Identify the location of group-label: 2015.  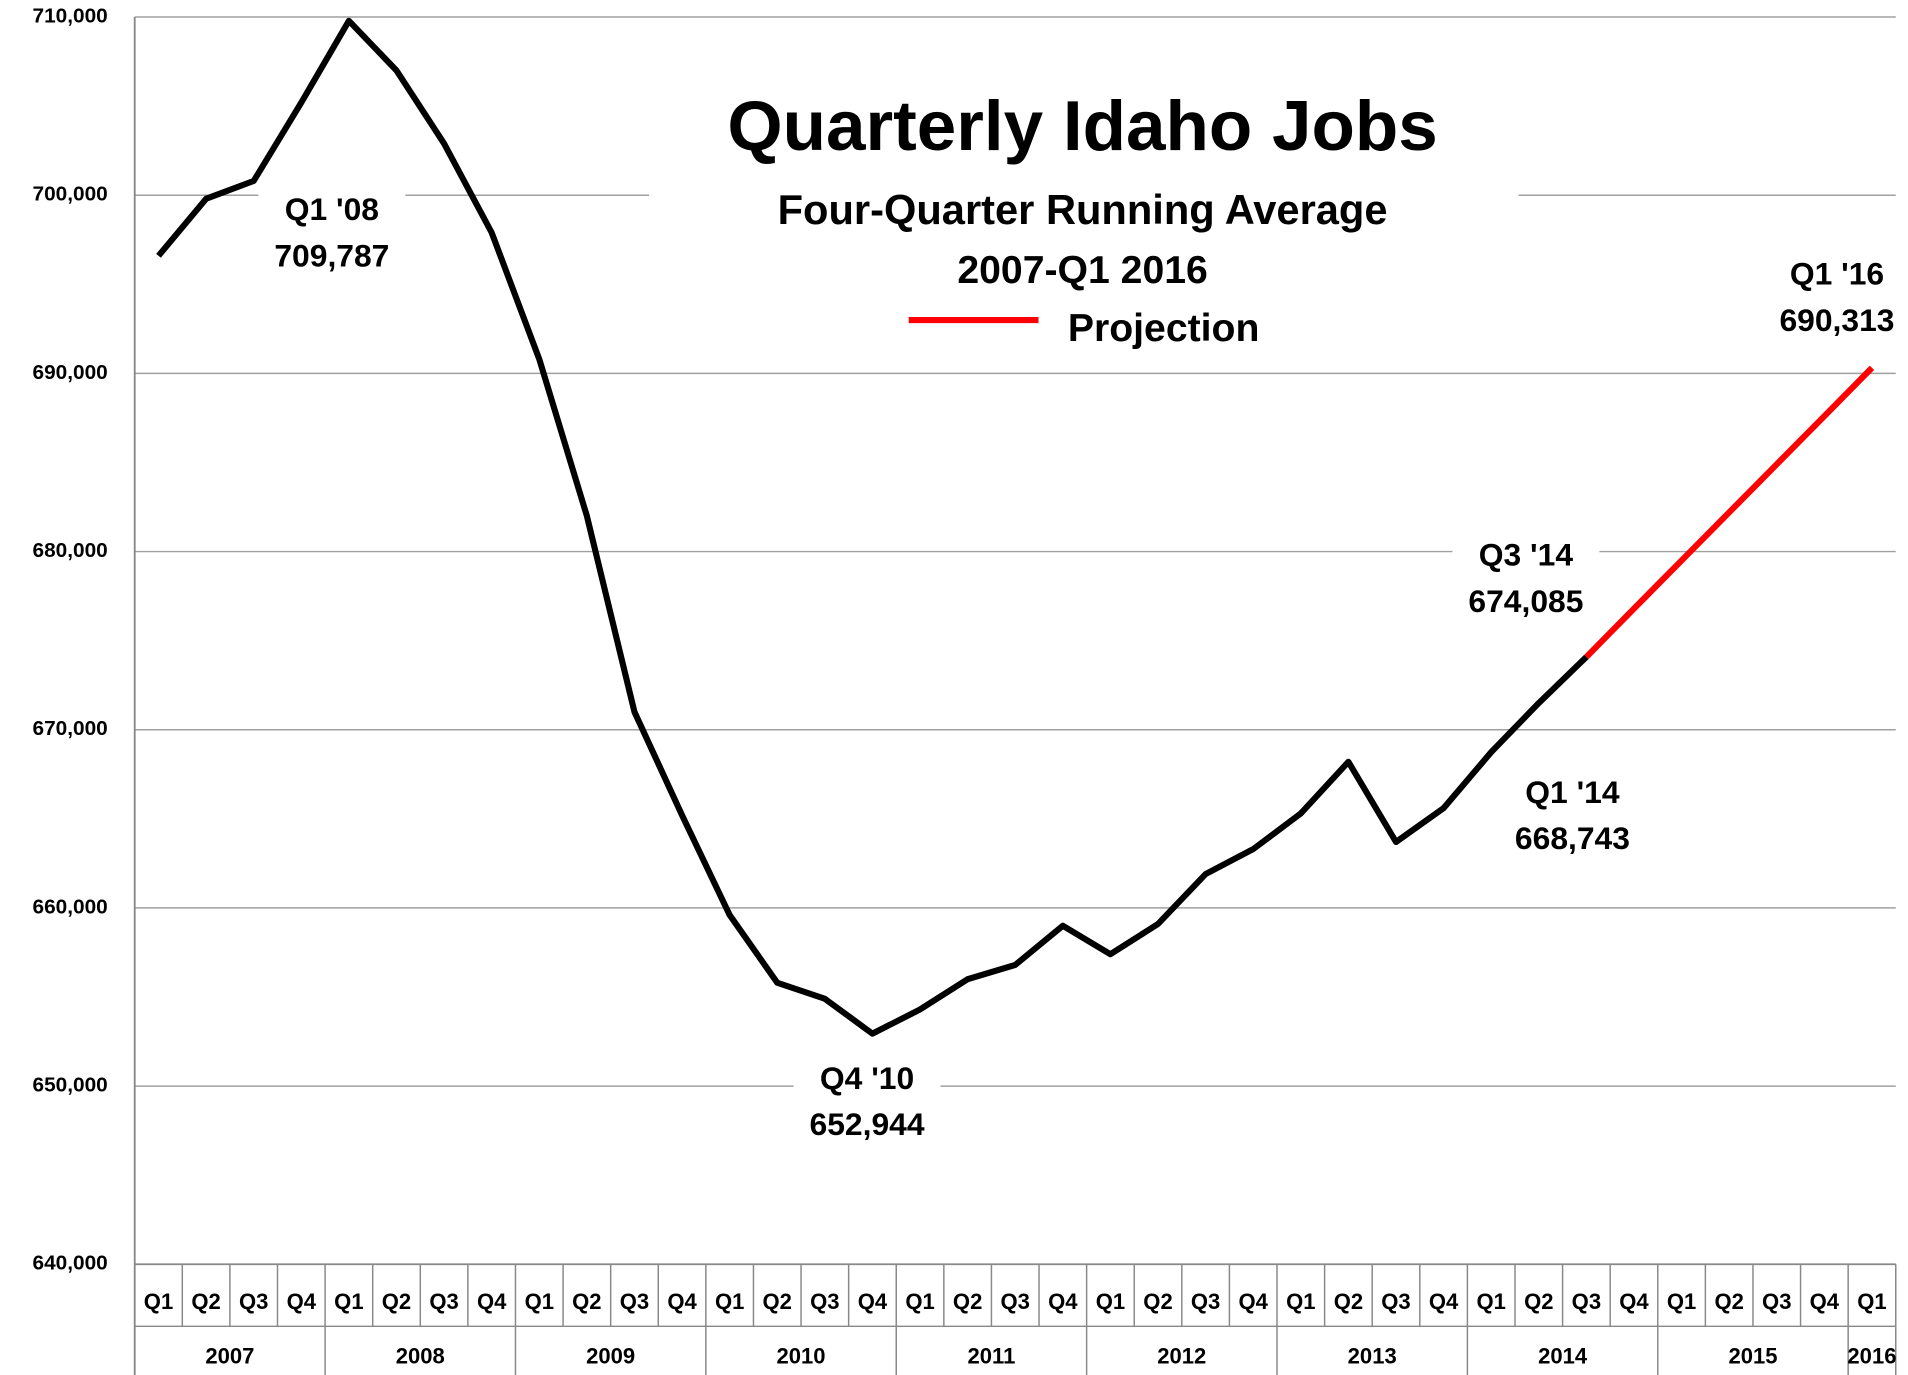
(1752, 1356).